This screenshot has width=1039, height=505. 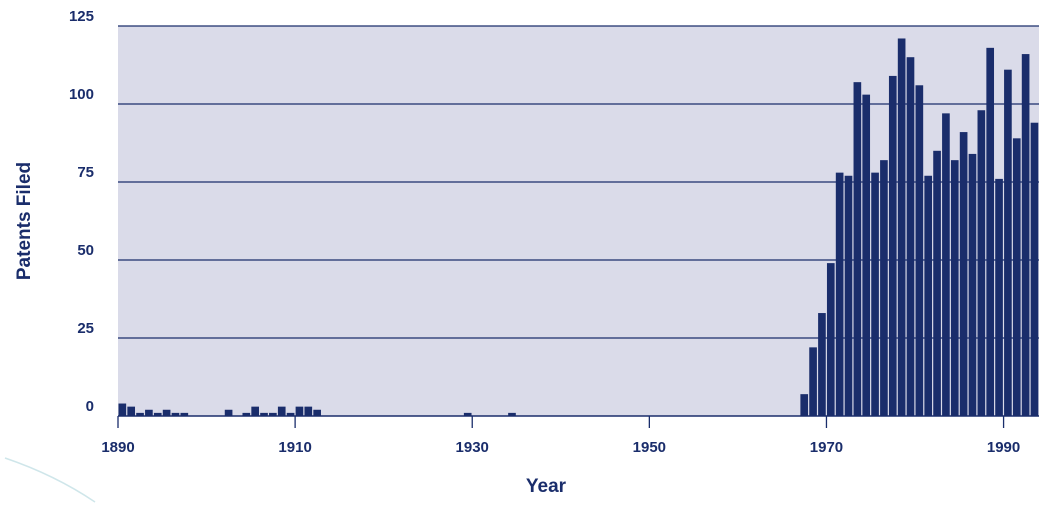 I want to click on bar-1912, so click(x=317, y=412).